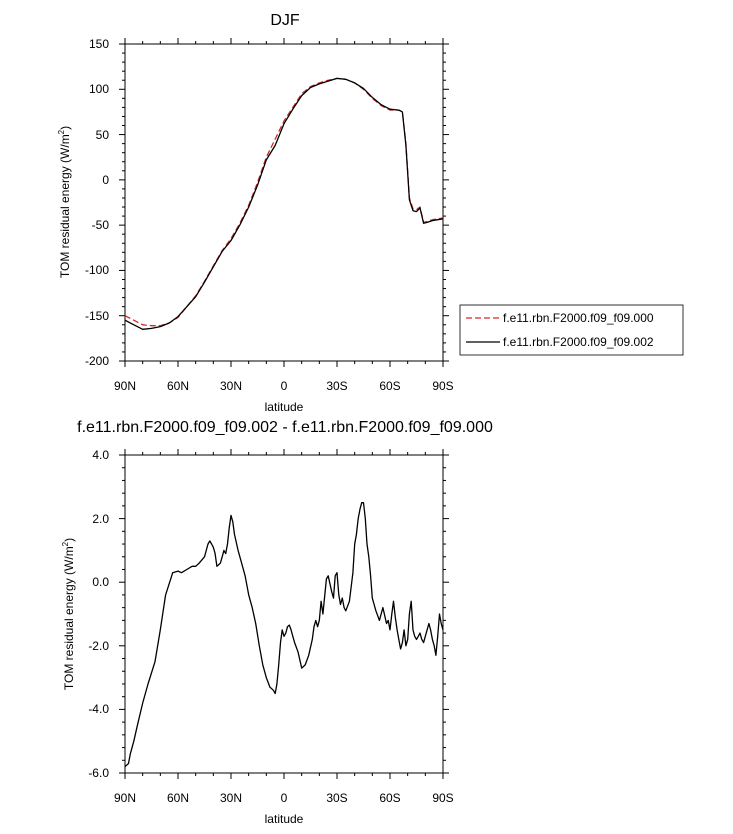 This screenshot has width=733, height=834. I want to click on top-x-tick-label: 30N, so click(231, 386).